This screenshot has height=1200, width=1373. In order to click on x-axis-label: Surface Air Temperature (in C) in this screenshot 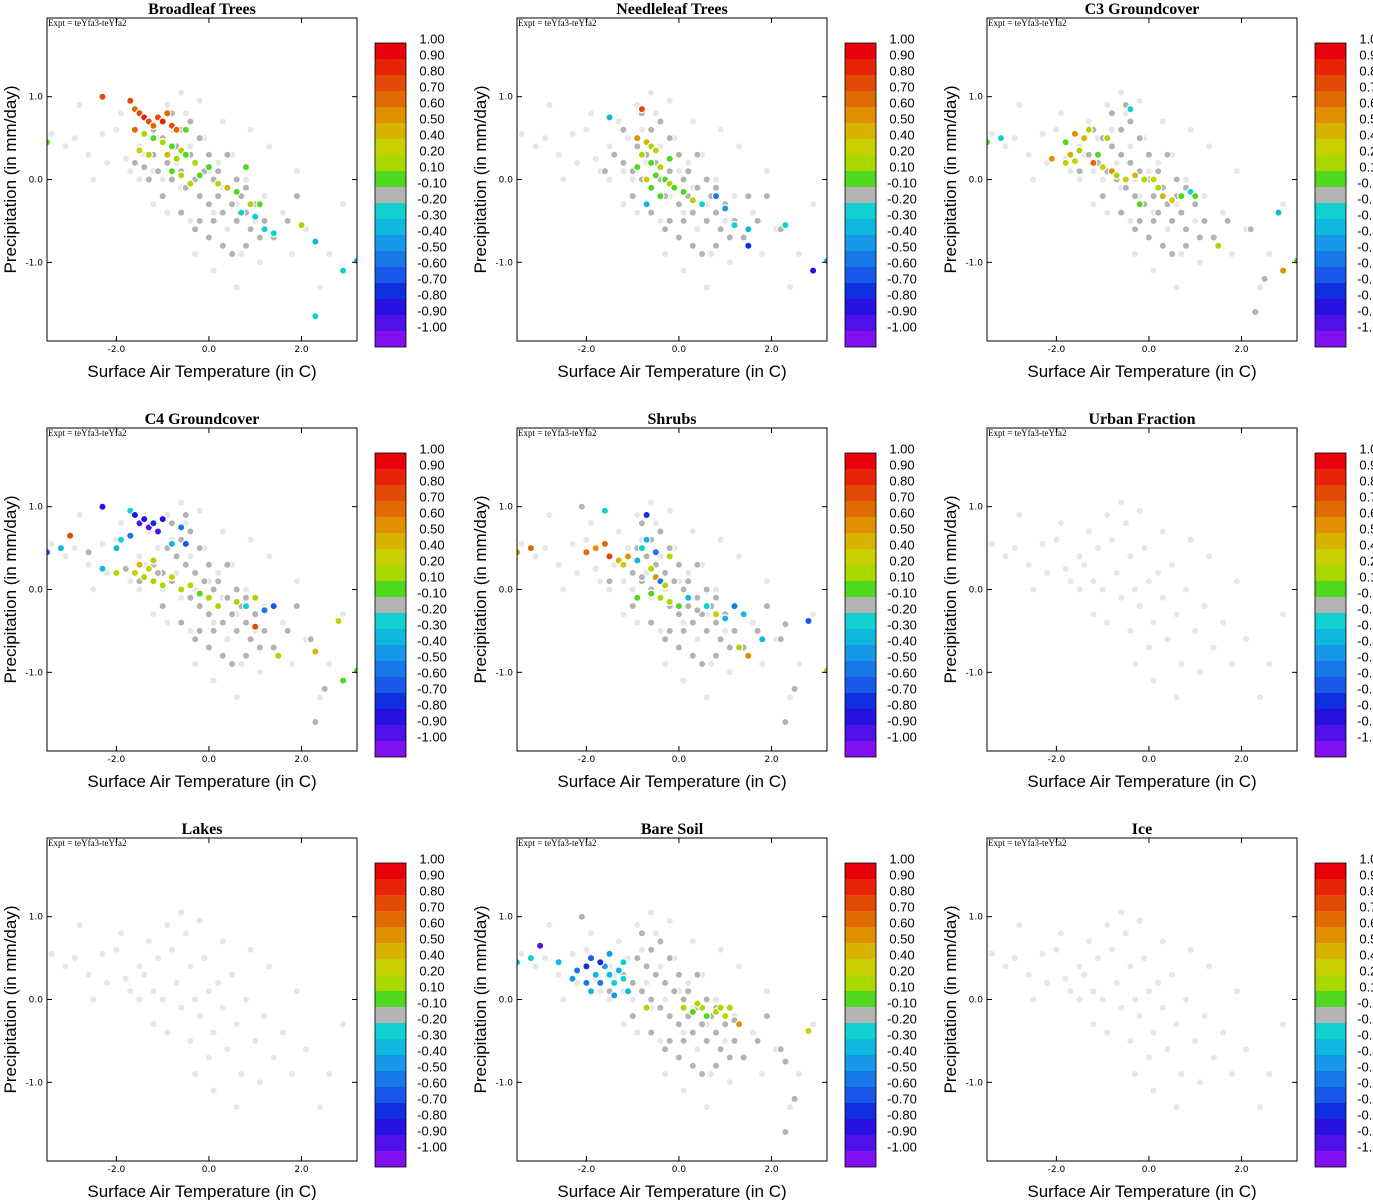, I will do `click(201, 1191)`.